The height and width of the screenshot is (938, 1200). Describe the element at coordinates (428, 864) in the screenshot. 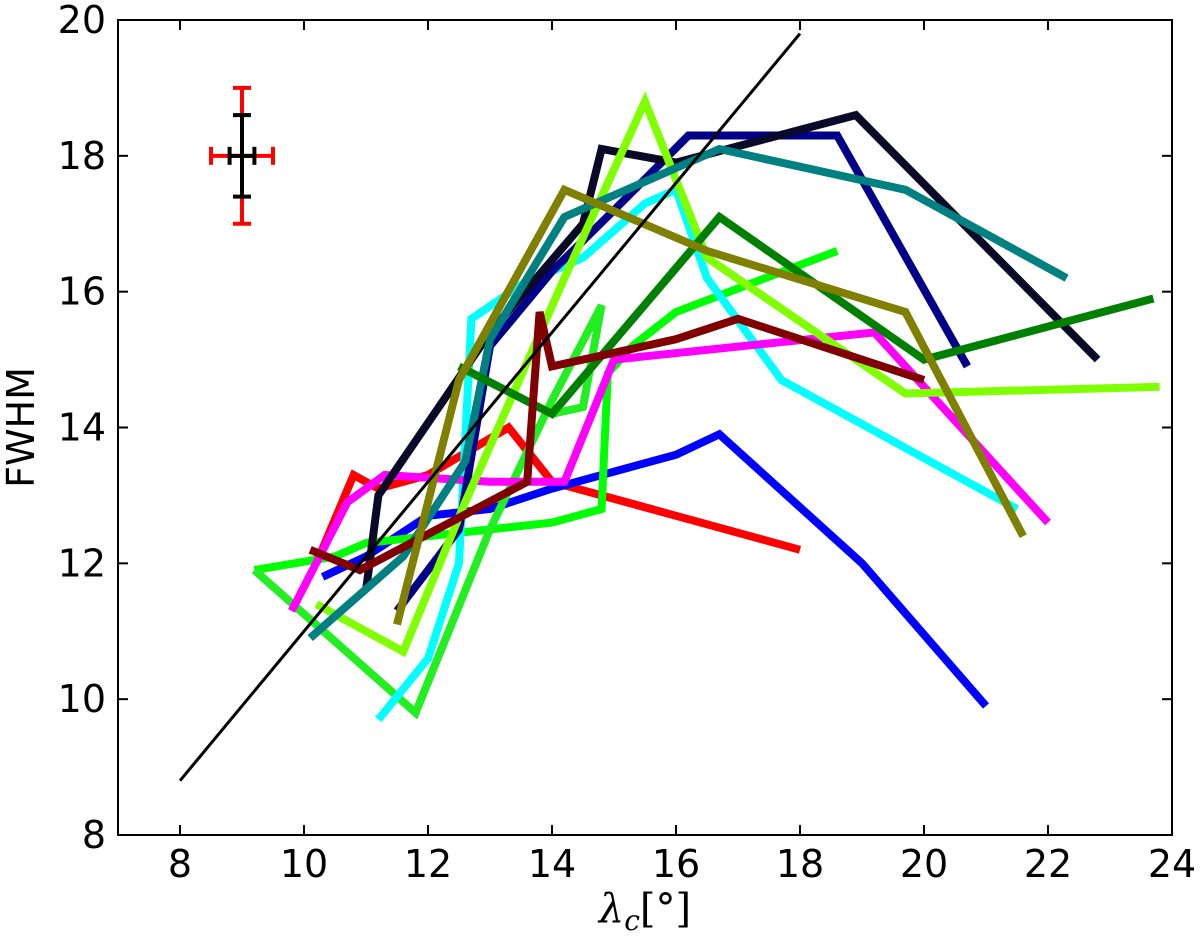

I see `x-tick-label: 12` at that location.